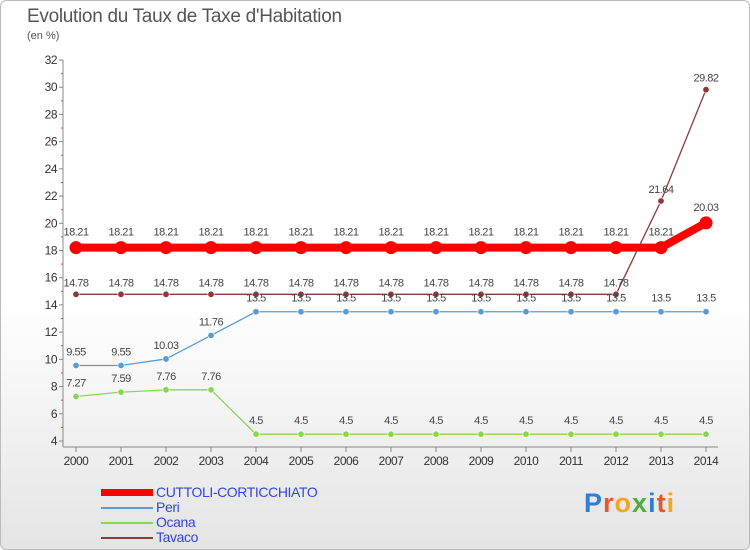 This screenshot has height=550, width=750. Describe the element at coordinates (51, 359) in the screenshot. I see `y-tick-label: 10` at that location.